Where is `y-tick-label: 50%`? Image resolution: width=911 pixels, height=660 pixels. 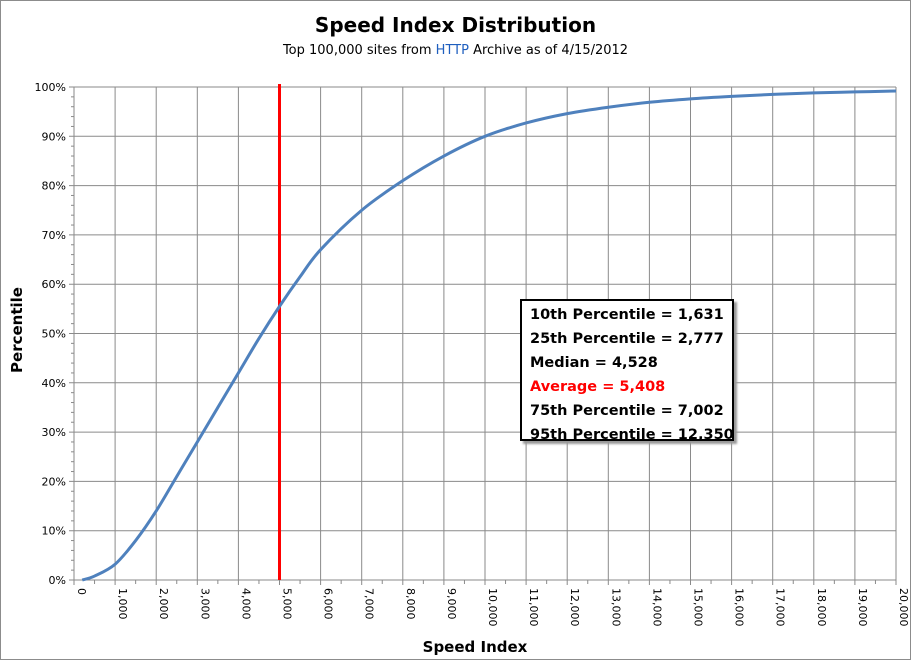 y-tick-label: 50% is located at coordinates (54, 334).